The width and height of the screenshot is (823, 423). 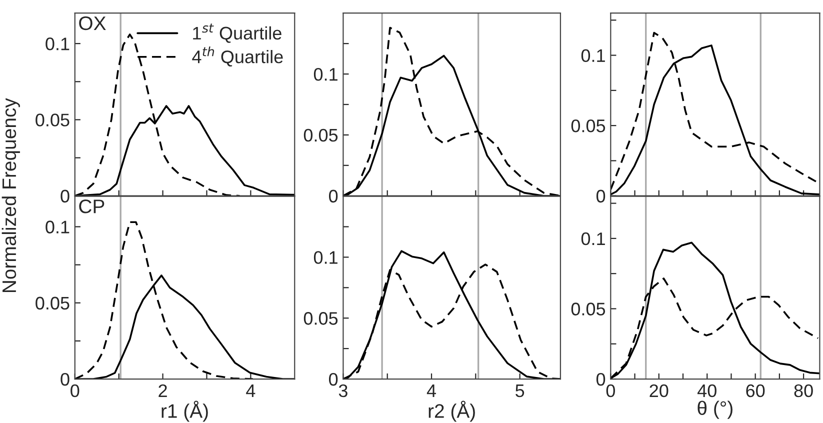 I want to click on x-tick-label: 20, so click(x=659, y=391).